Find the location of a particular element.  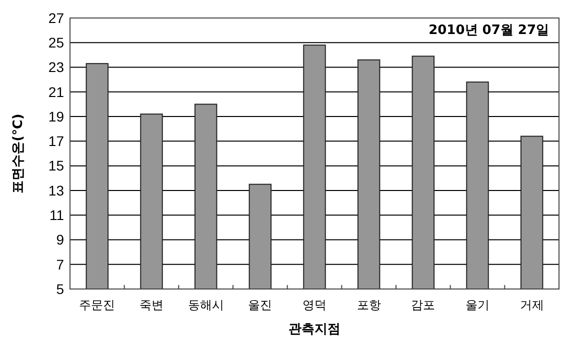

y-tick-label: 23 is located at coordinates (56, 67).